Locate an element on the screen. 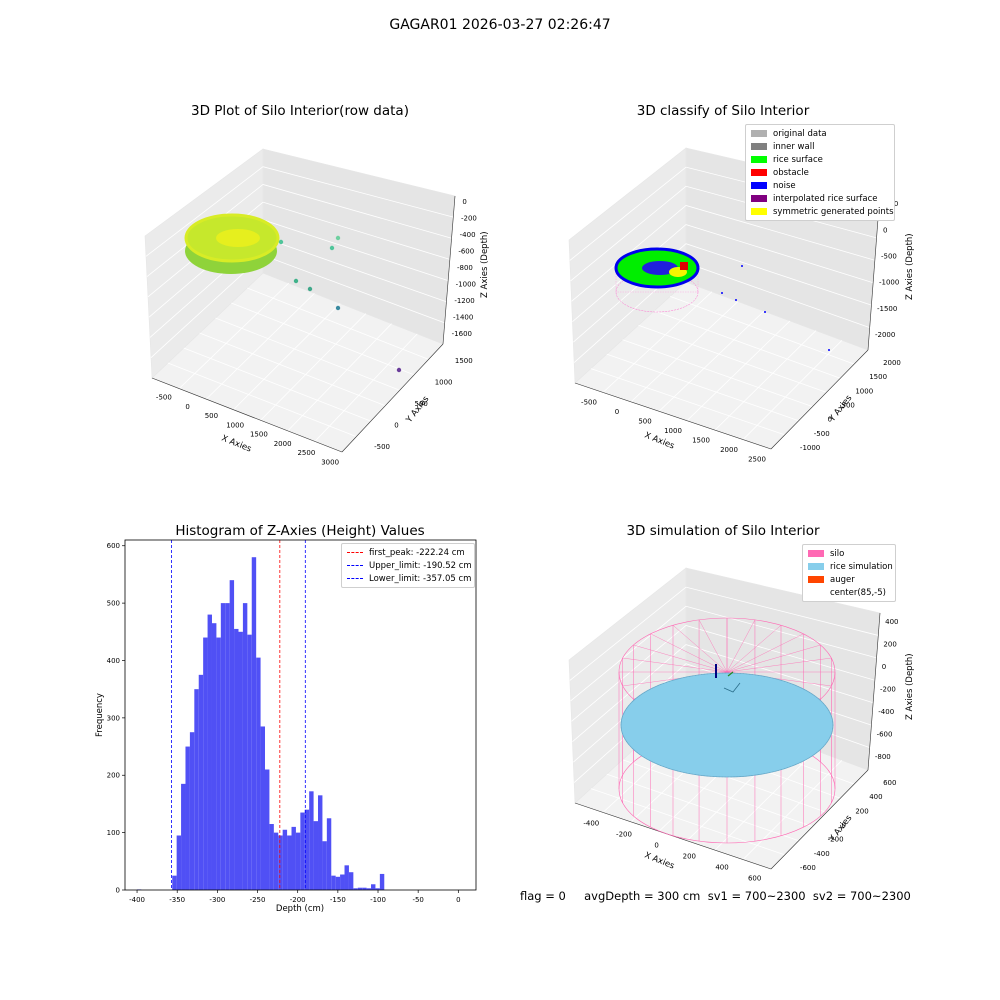 Image resolution: width=1000 pixels, height=1000 pixels. legend-label: obstacle is located at coordinates (791, 172).